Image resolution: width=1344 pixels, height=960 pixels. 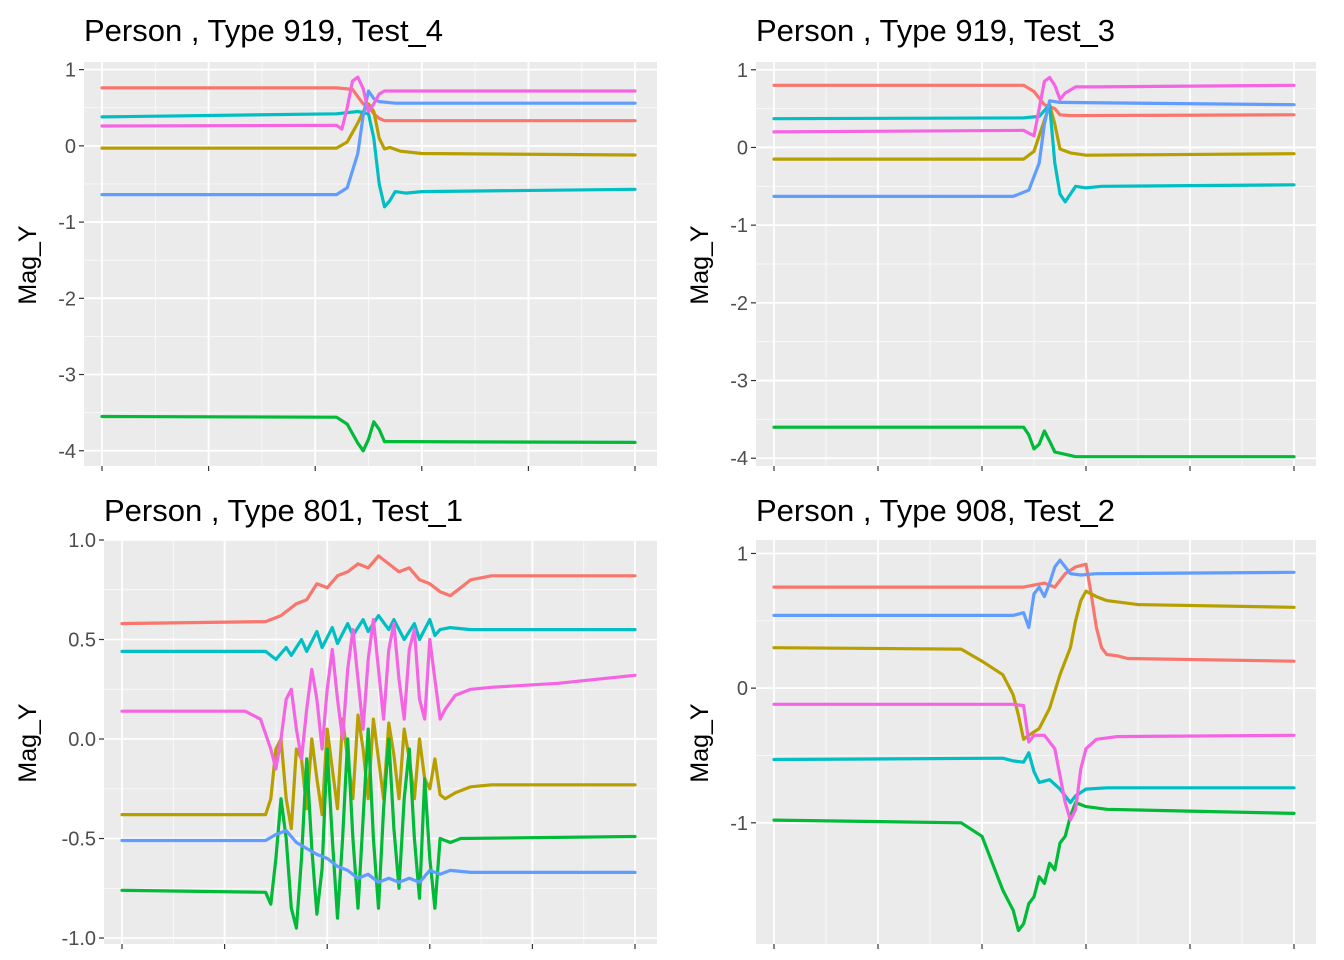 I want to click on panel-title: Person , Type 801, Test_1, so click(x=283, y=510).